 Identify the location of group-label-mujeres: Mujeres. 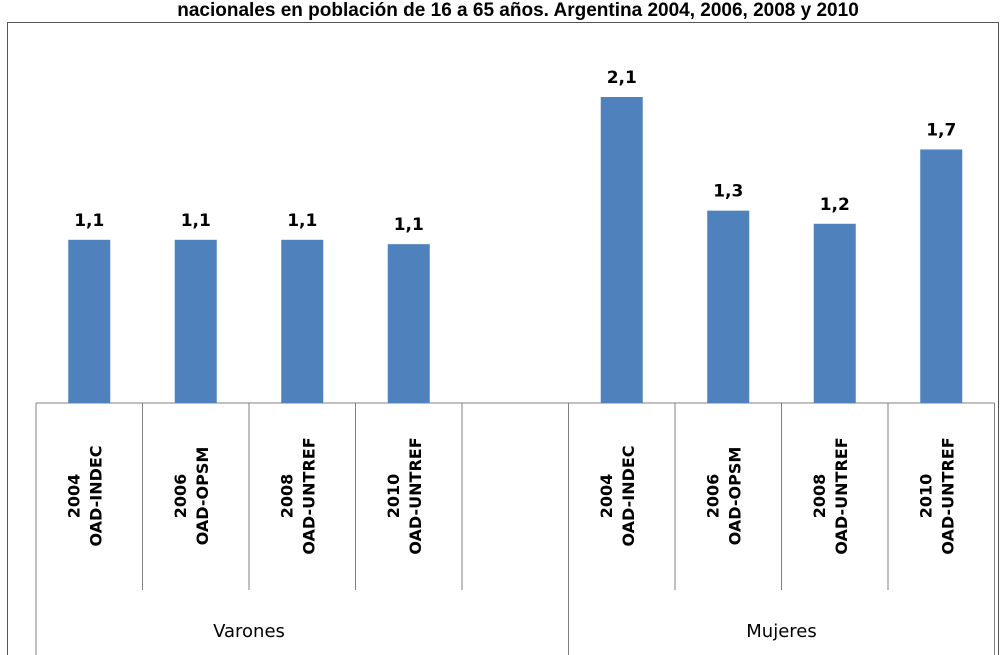
(781, 631).